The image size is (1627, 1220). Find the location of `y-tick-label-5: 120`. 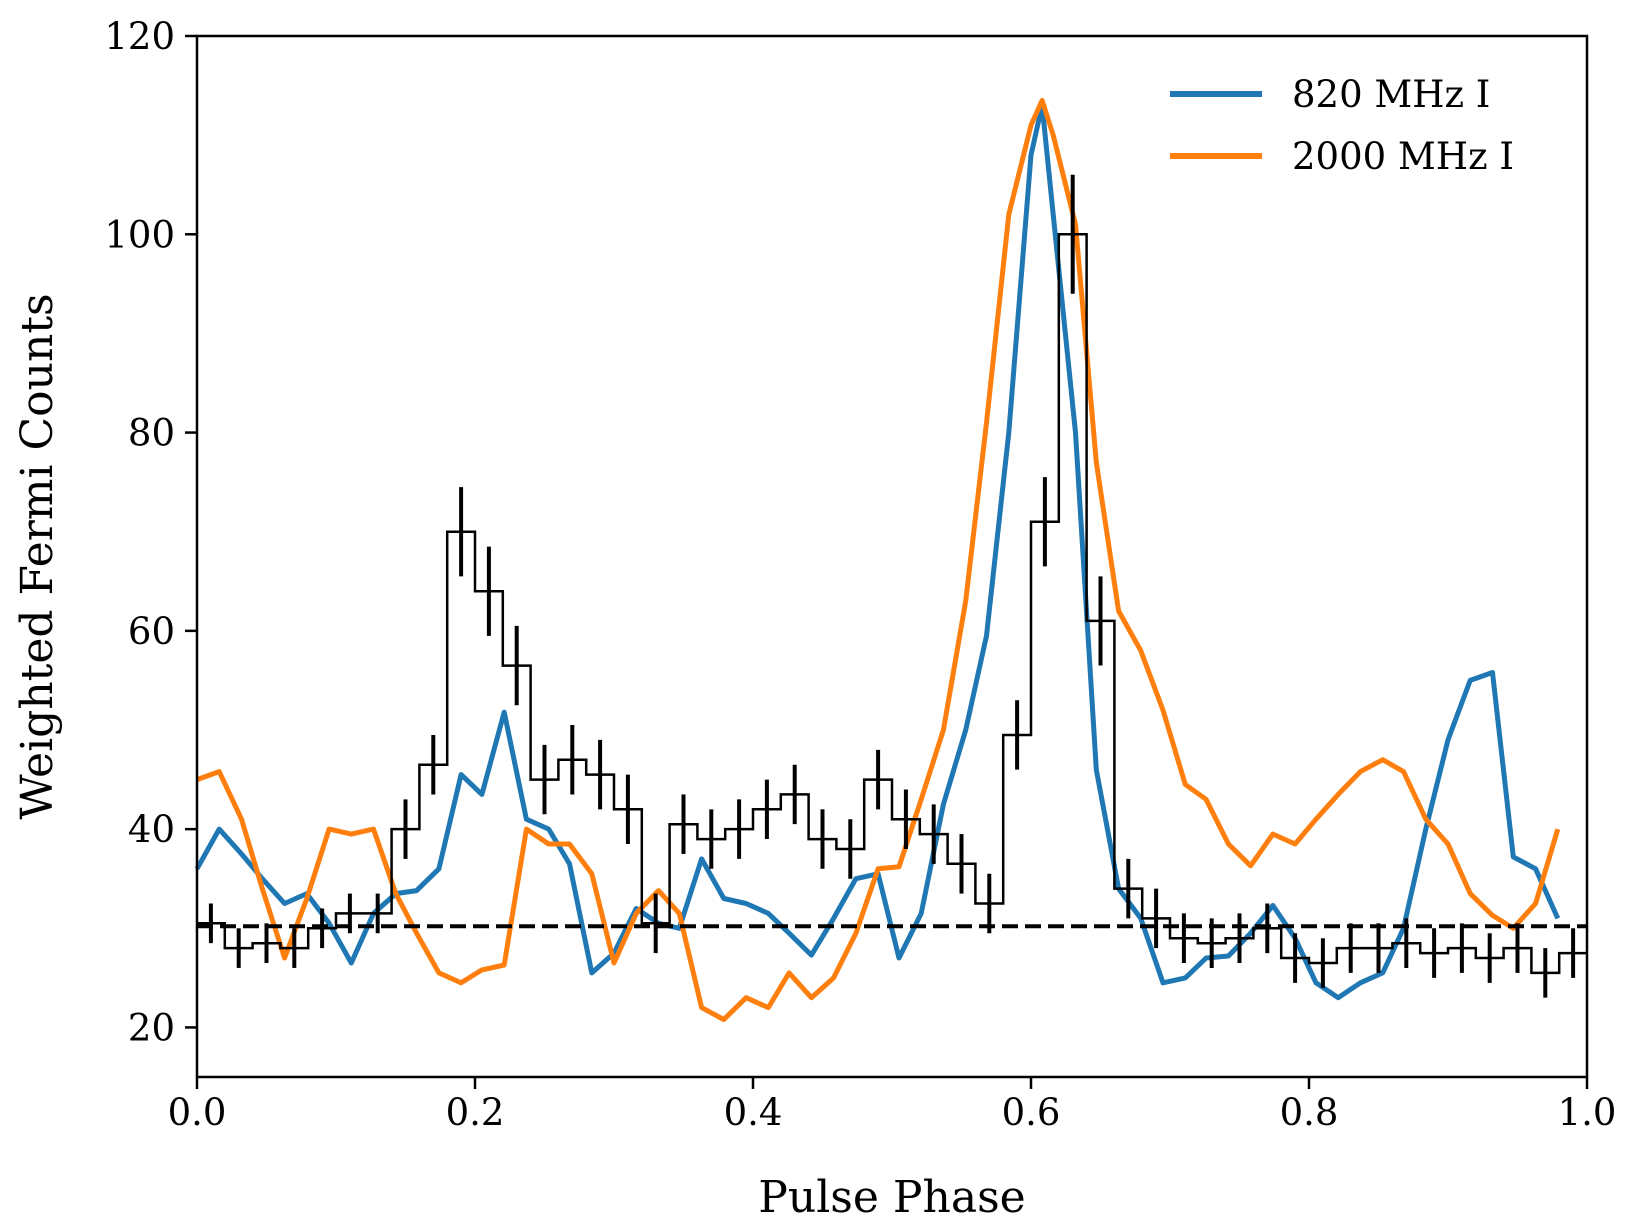

y-tick-label-5: 120 is located at coordinates (139, 36).